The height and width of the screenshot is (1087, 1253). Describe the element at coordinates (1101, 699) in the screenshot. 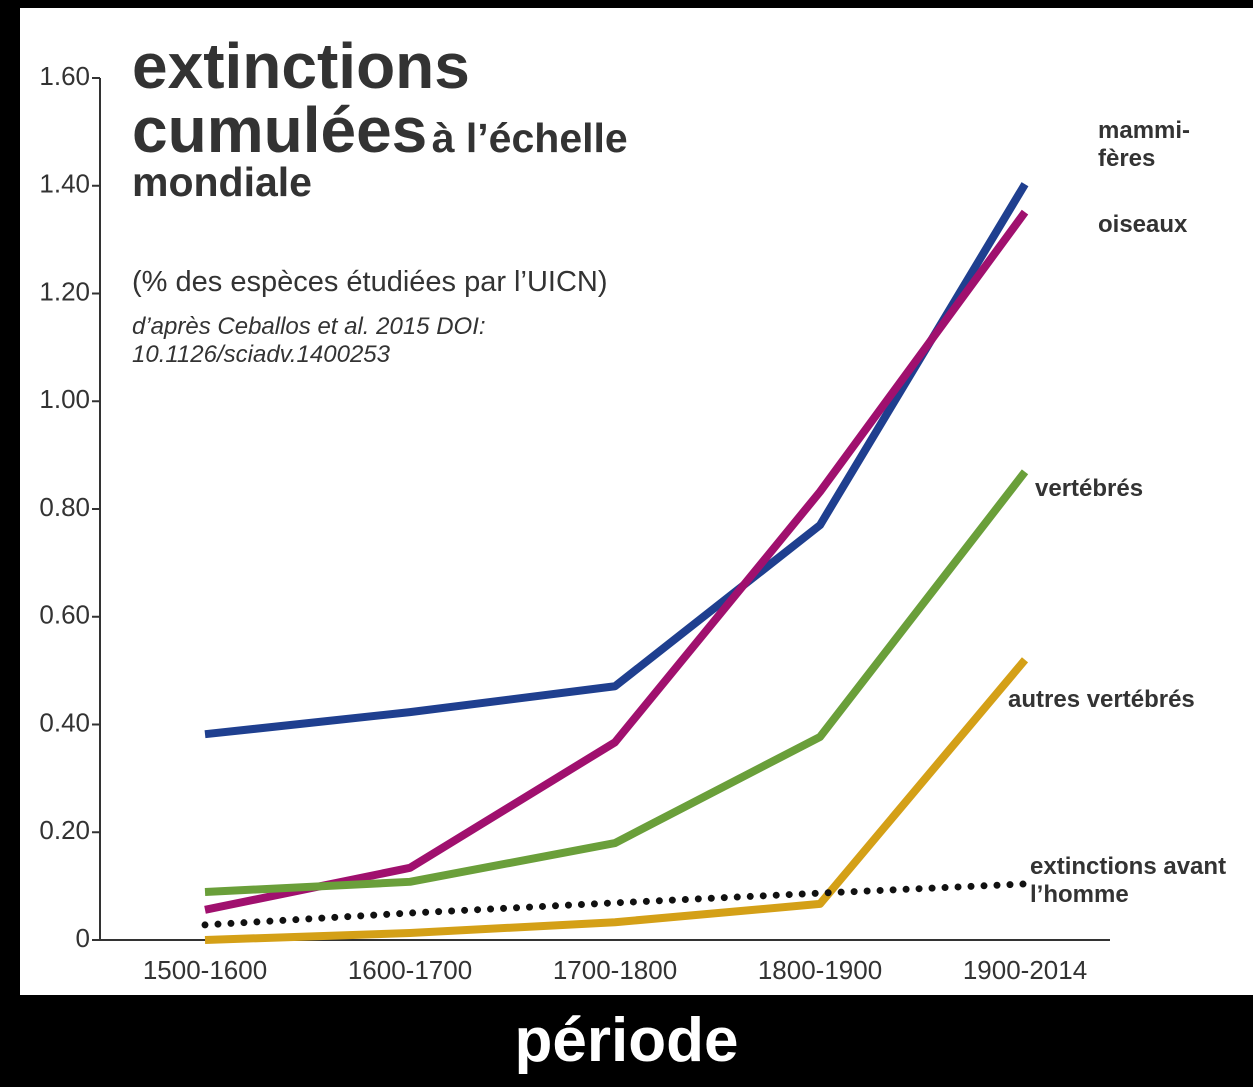

I see `series-label: autres vertébrés` at that location.